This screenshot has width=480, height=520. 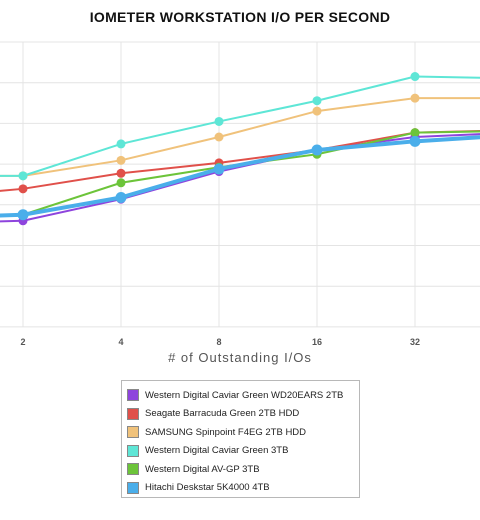 I want to click on x-axis-label: # of Outstanding I/Os, so click(x=240, y=357).